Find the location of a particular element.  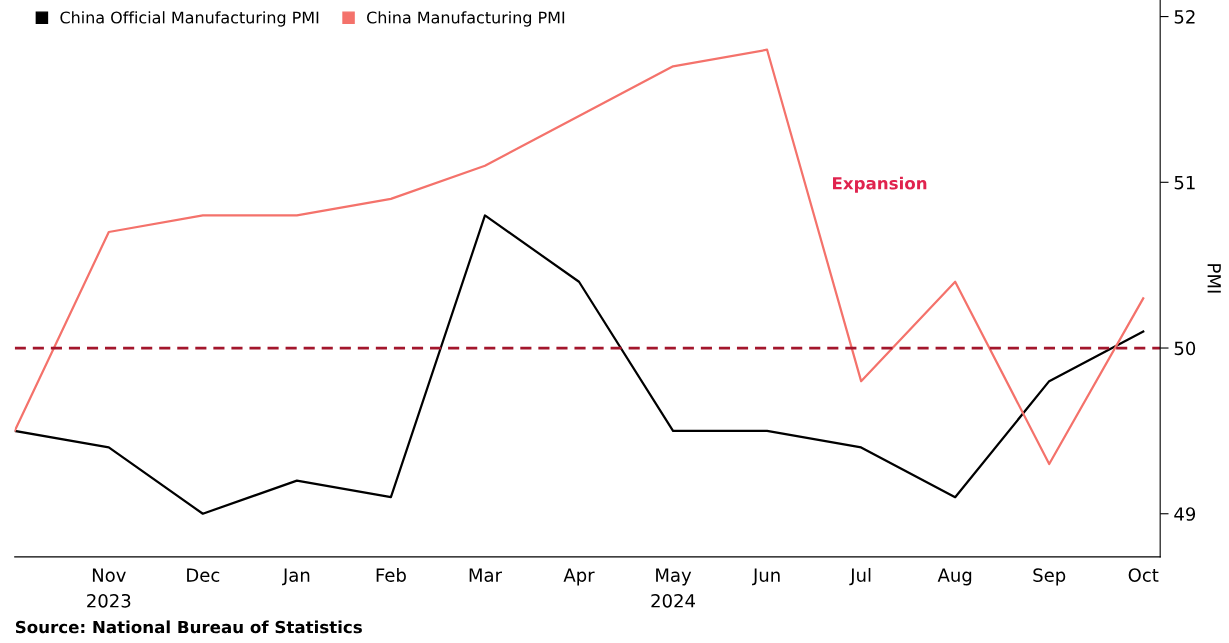

x-tick-label: Jul is located at coordinates (860, 576).